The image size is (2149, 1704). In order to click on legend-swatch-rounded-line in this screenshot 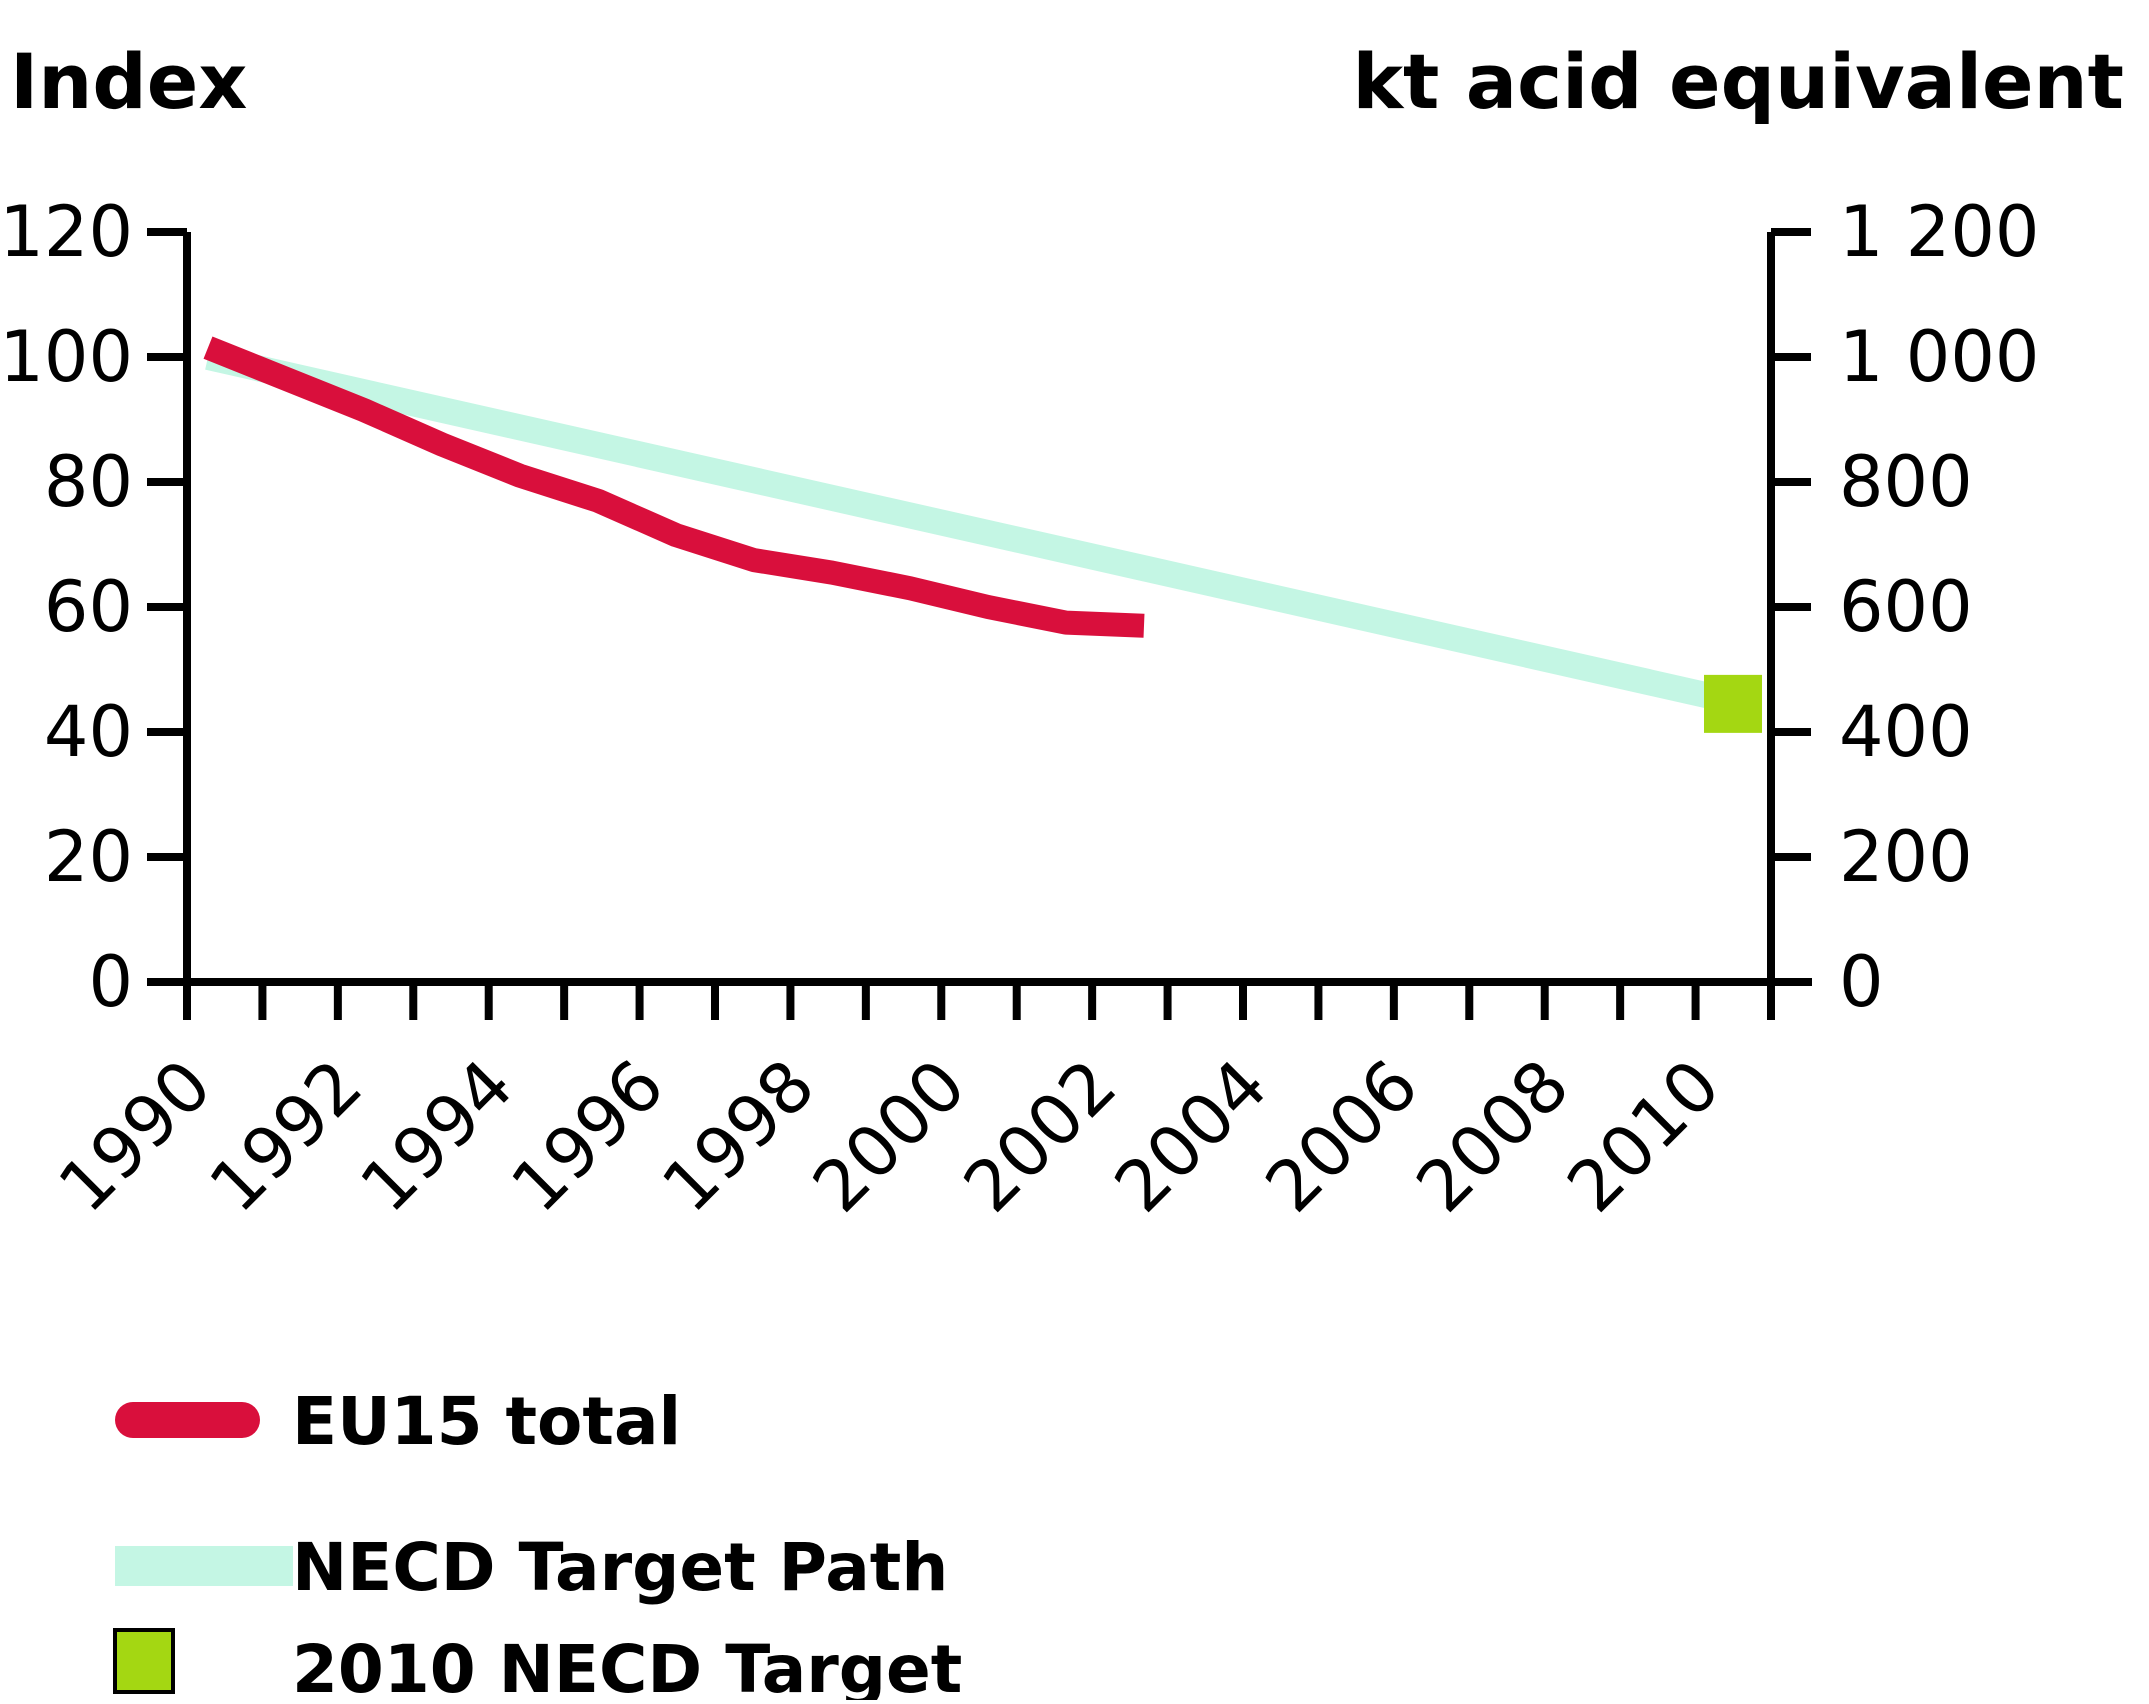, I will do `click(187, 1420)`.